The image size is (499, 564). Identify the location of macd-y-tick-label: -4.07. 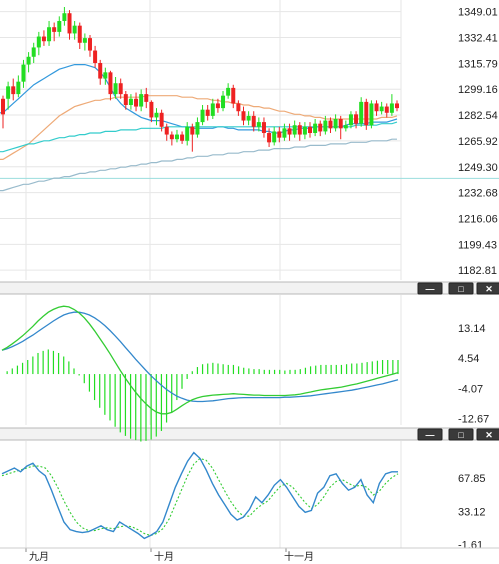
(470, 389).